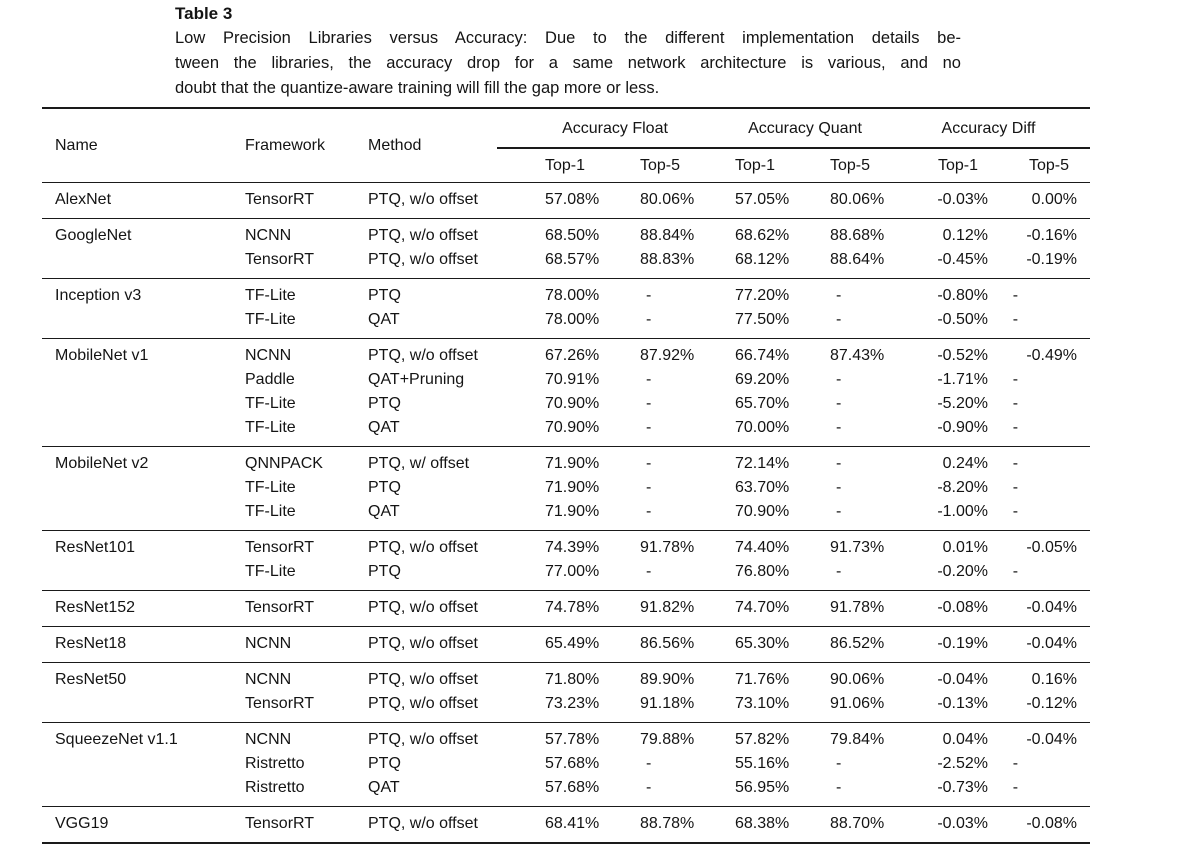  I want to click on cell-quant-top1: 77.50%, so click(762, 319).